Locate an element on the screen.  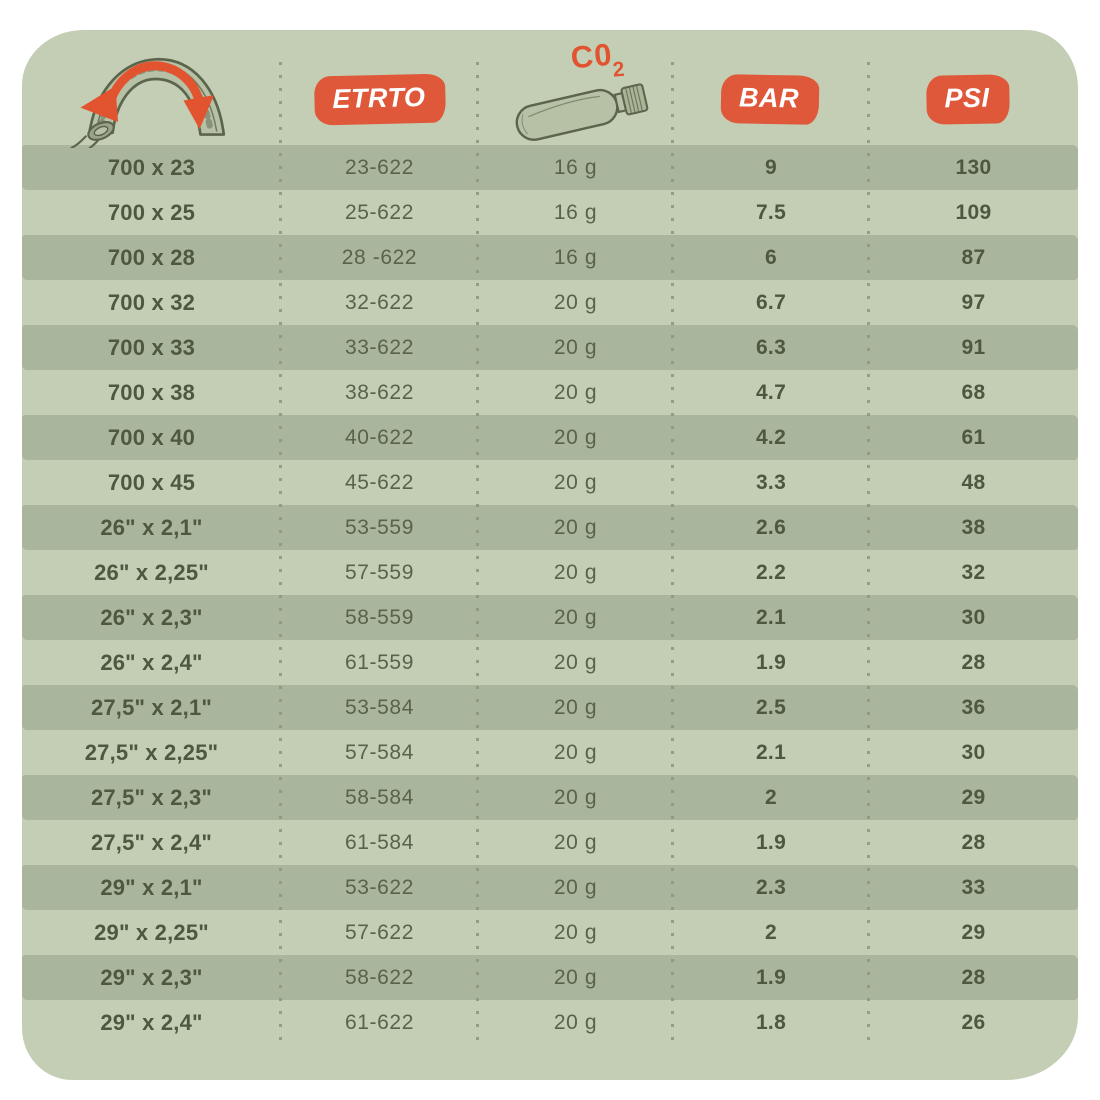
cell-psi: 97 is located at coordinates (973, 302).